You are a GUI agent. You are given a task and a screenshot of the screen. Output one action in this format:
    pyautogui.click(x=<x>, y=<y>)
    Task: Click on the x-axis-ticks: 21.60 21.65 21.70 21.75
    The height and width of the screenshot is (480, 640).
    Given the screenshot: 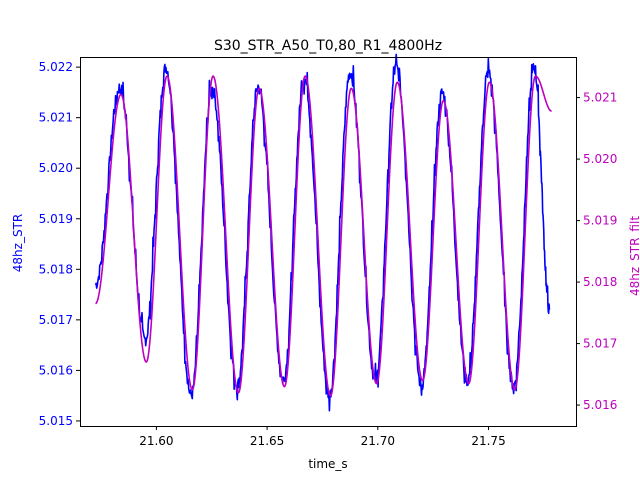 What is the action you would take?
    pyautogui.click(x=322, y=437)
    